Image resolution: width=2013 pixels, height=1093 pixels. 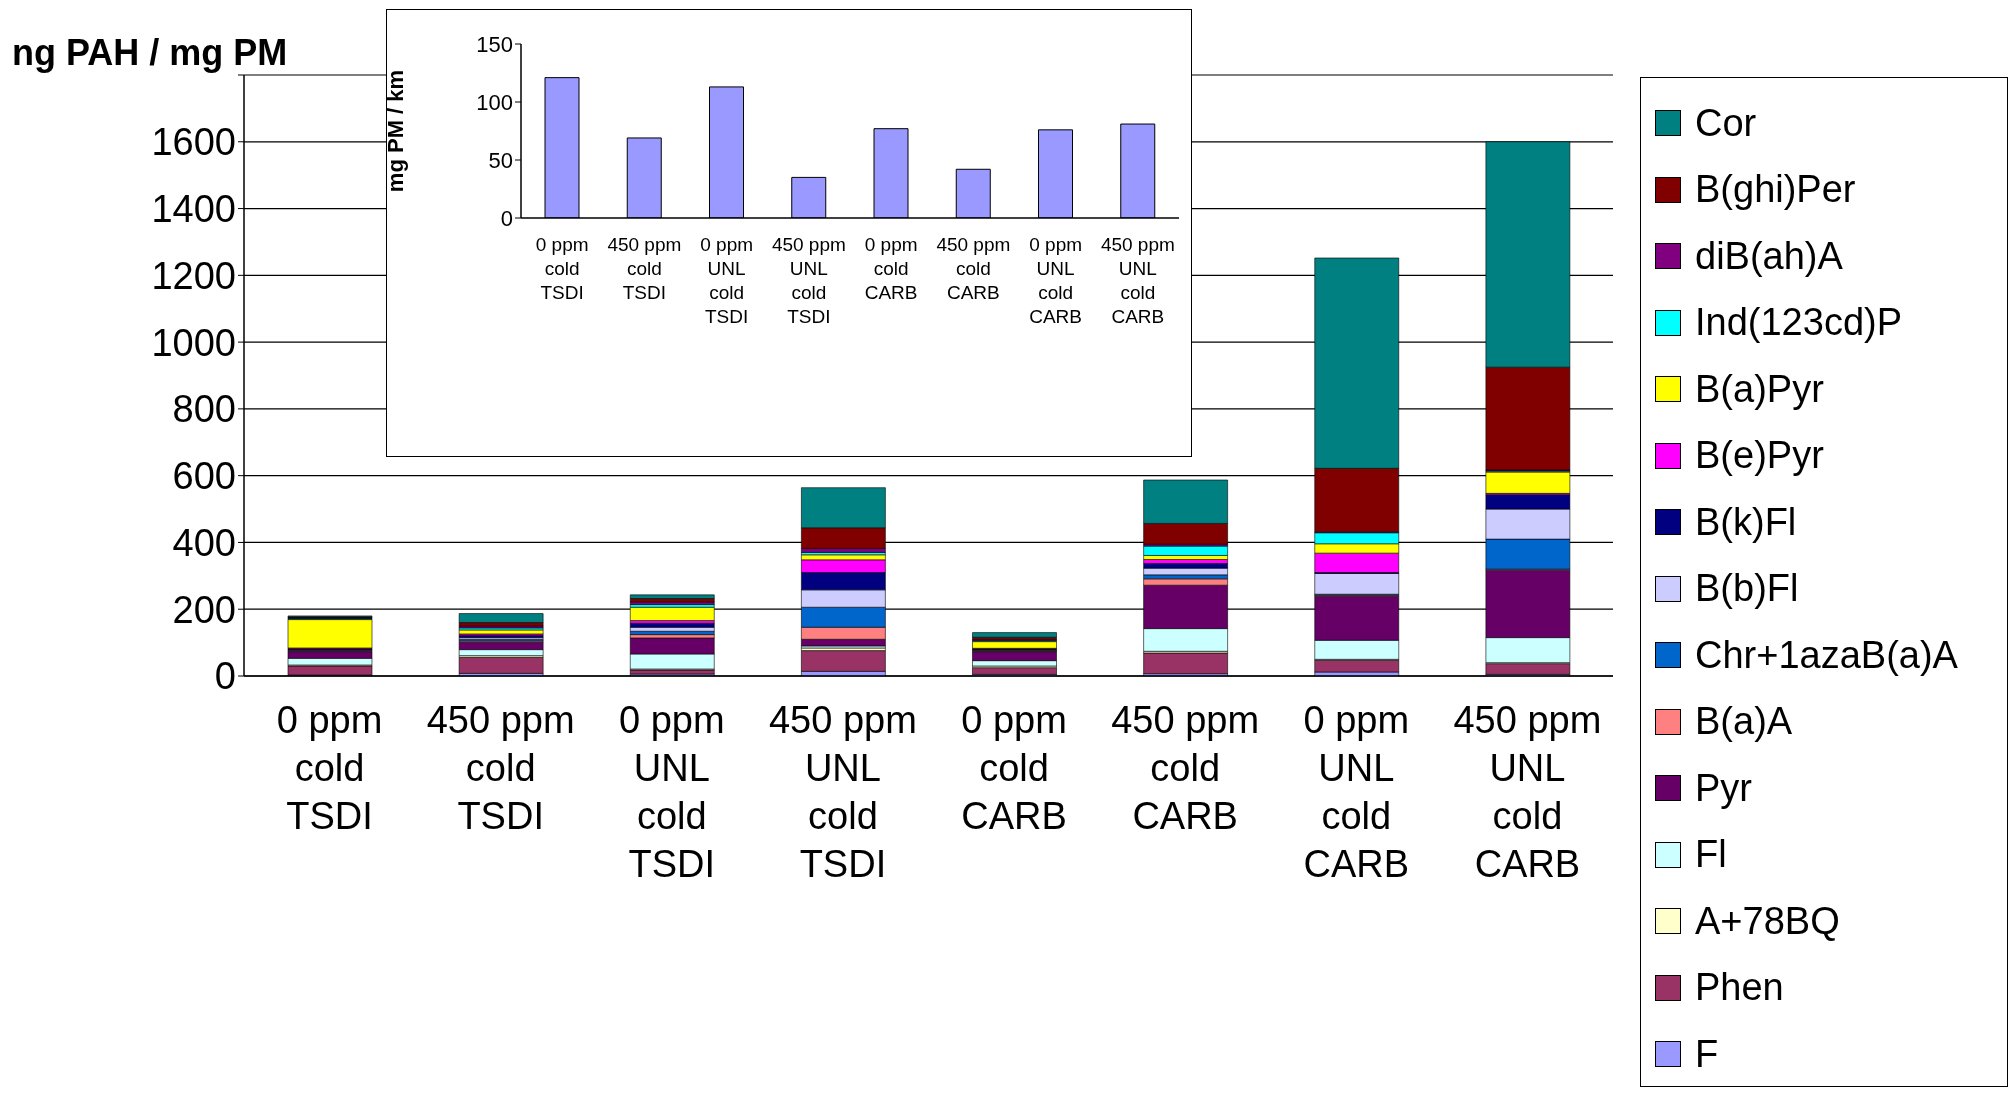 What do you see at coordinates (1767, 921) in the screenshot?
I see `legend-label: A+78BQ` at bounding box center [1767, 921].